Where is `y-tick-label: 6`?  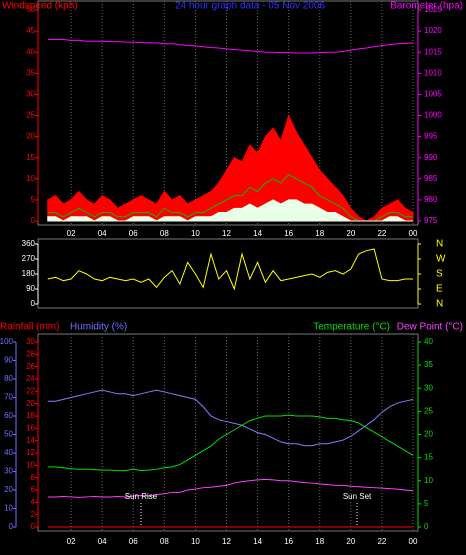
y-tick-label: 6 is located at coordinates (33, 489).